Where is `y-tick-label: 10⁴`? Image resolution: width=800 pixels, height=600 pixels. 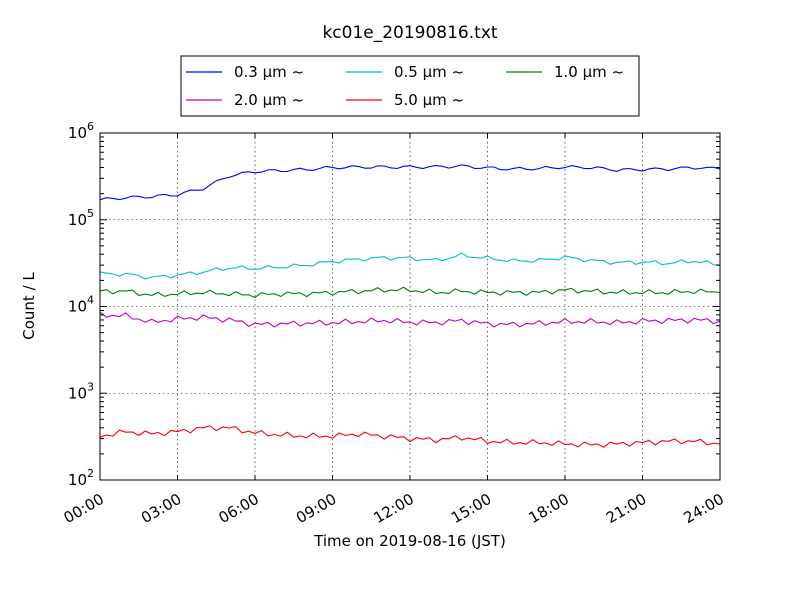
y-tick-label: 10⁴ is located at coordinates (81, 305).